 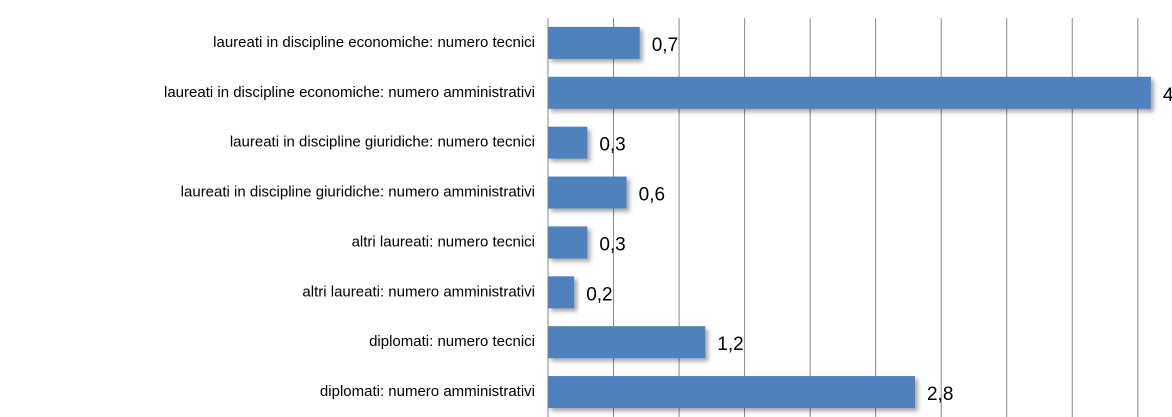 What do you see at coordinates (665, 45) in the screenshot?
I see `value-label: 0,7` at bounding box center [665, 45].